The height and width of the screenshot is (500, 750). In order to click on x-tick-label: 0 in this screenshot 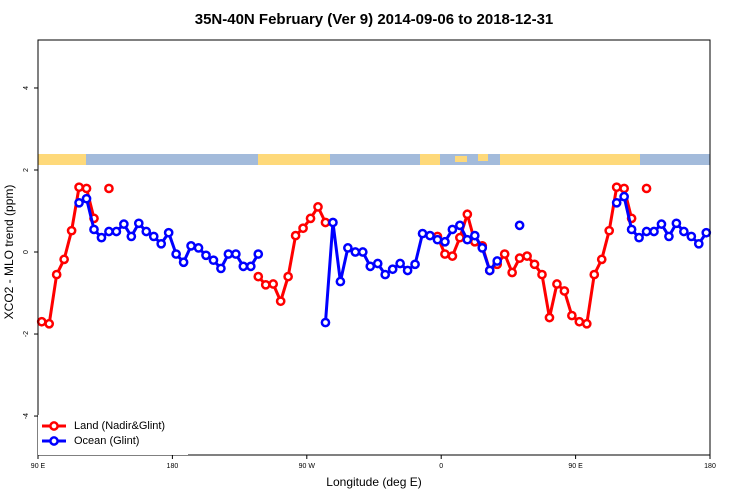, I will do `click(441, 466)`.